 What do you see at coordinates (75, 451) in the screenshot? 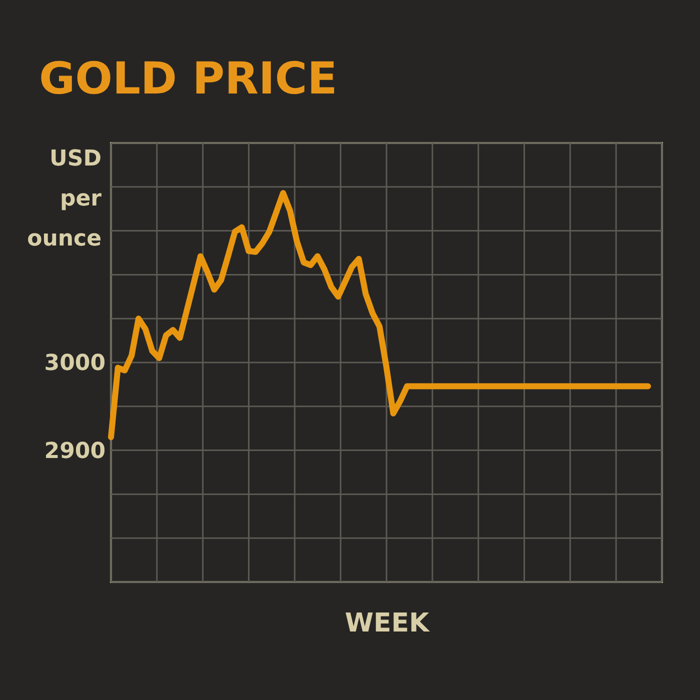
I see `y-tick-label: 2900` at bounding box center [75, 451].